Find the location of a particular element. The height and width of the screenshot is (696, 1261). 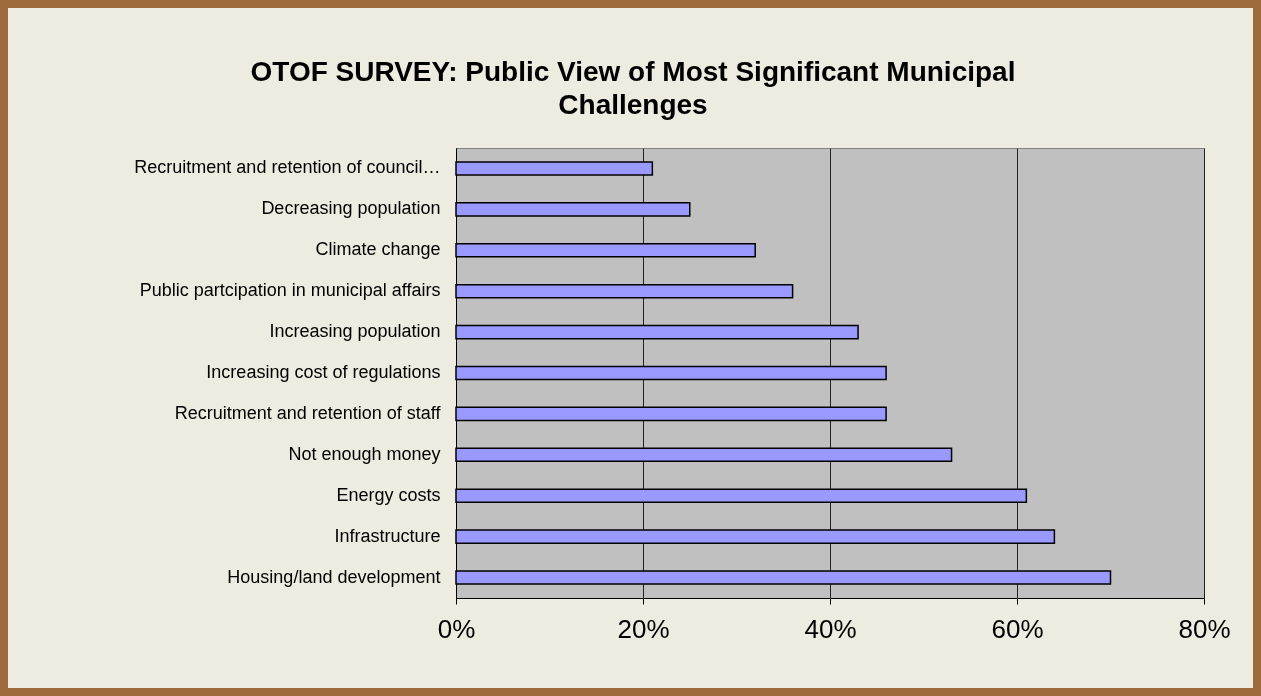

y-tick-label: Not enough money is located at coordinates (364, 453).